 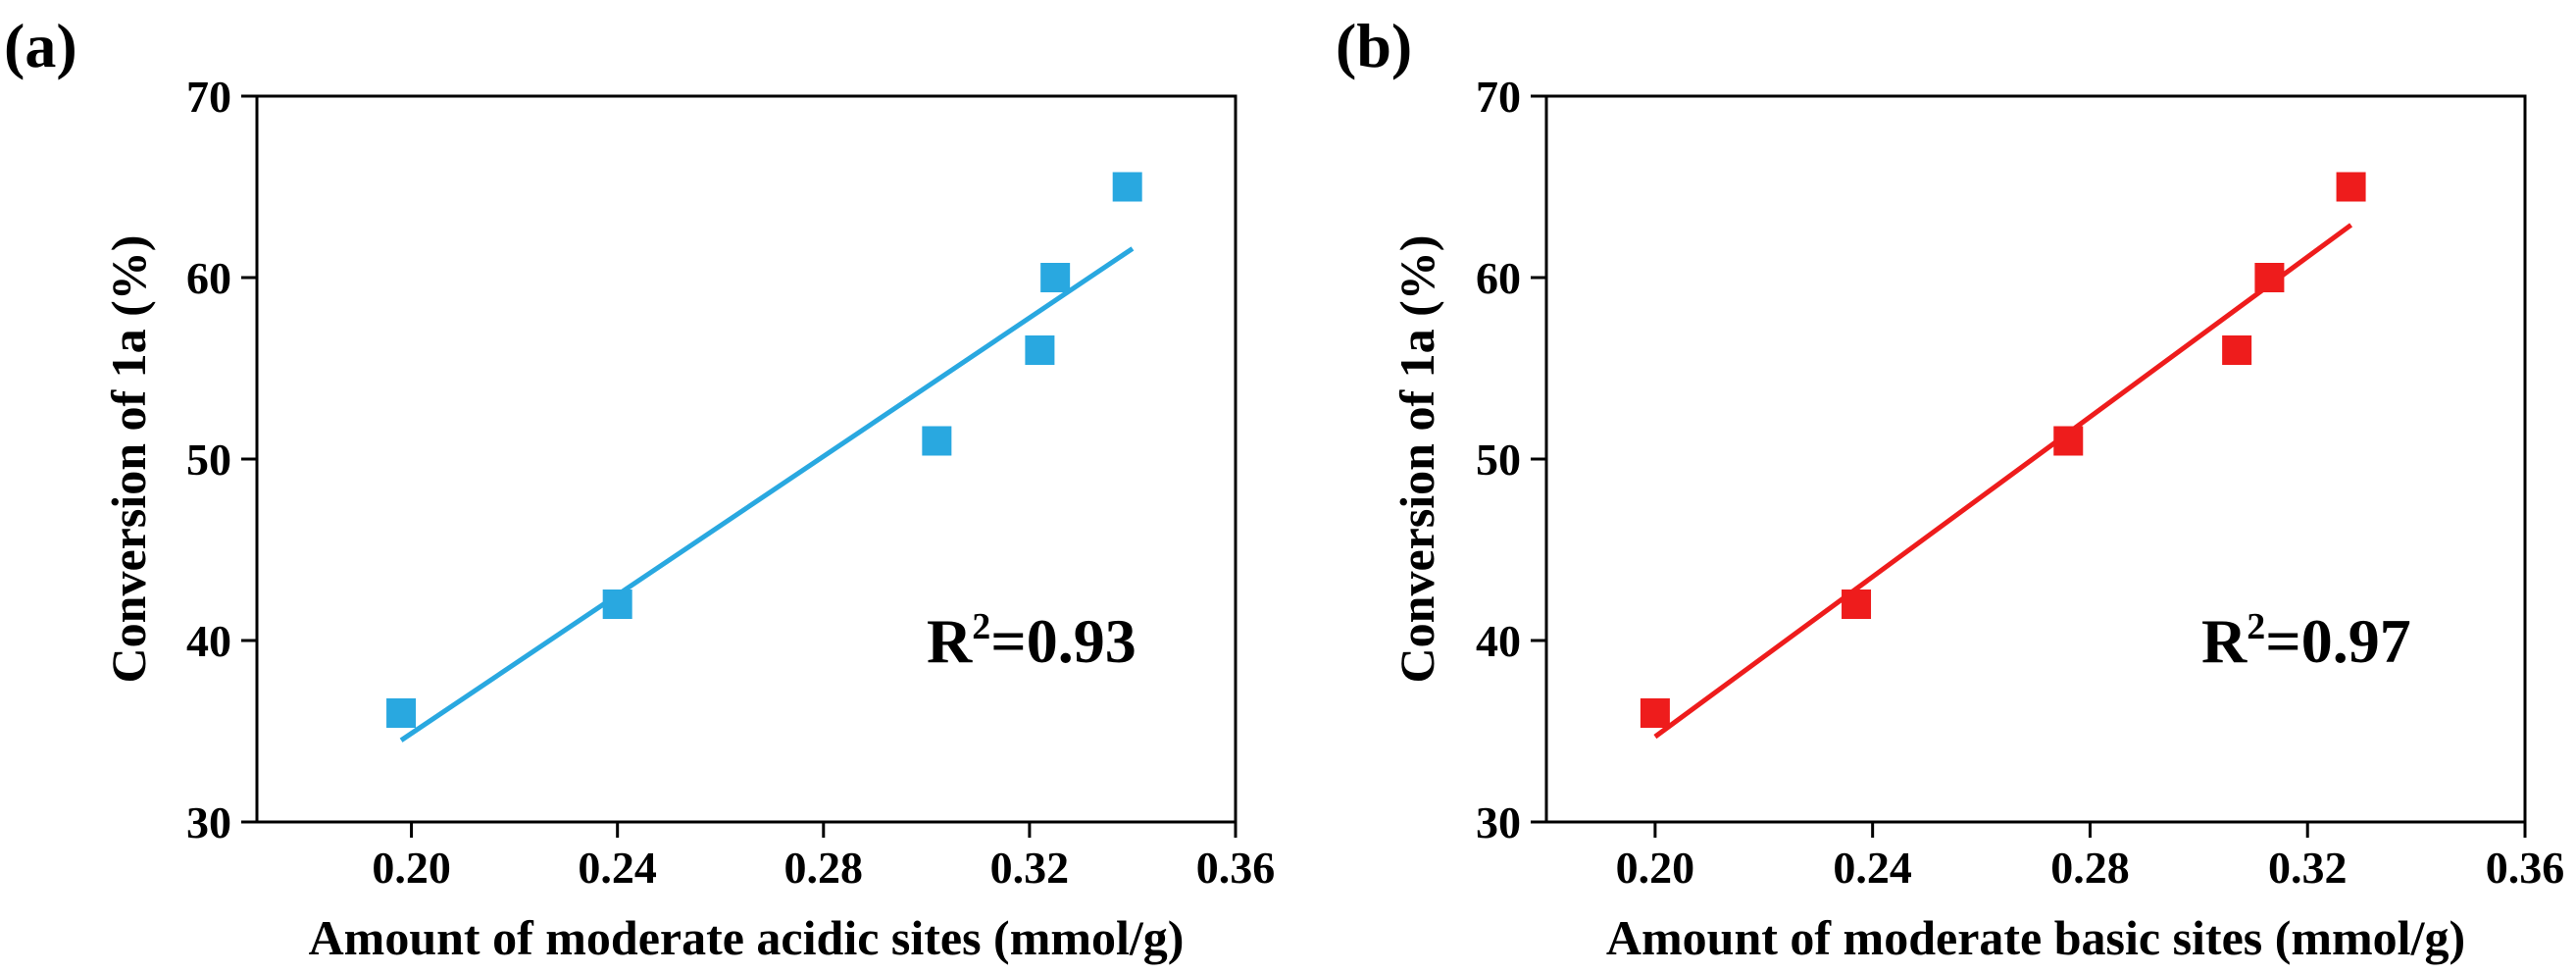 What do you see at coordinates (208, 97) in the screenshot?
I see `y-tick-label-a-4: 70` at bounding box center [208, 97].